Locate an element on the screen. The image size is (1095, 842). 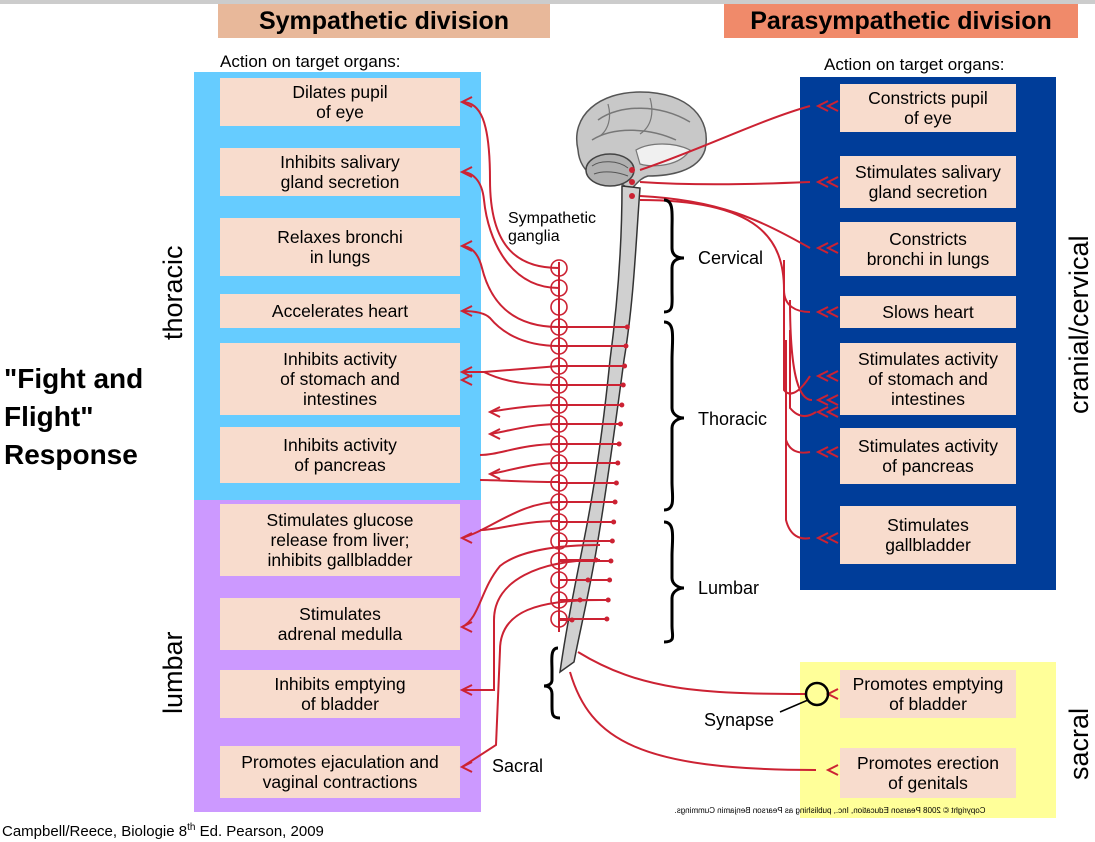
sympathetic-ganglia-chain is located at coordinates (559, 445).